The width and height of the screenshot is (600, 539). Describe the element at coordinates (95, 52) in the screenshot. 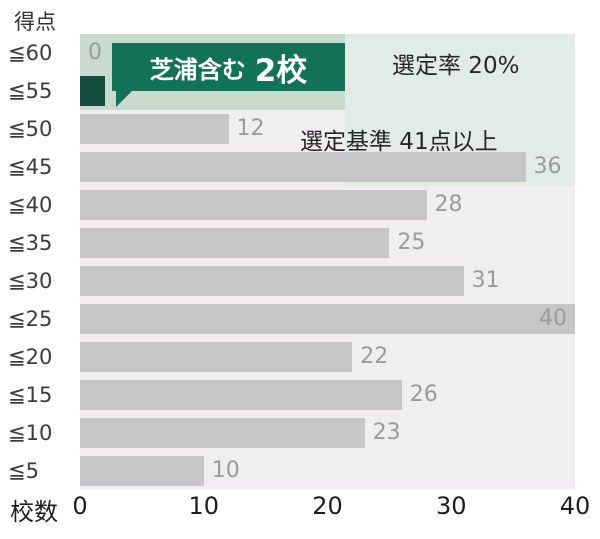

I see `bar-value-label: 0` at that location.